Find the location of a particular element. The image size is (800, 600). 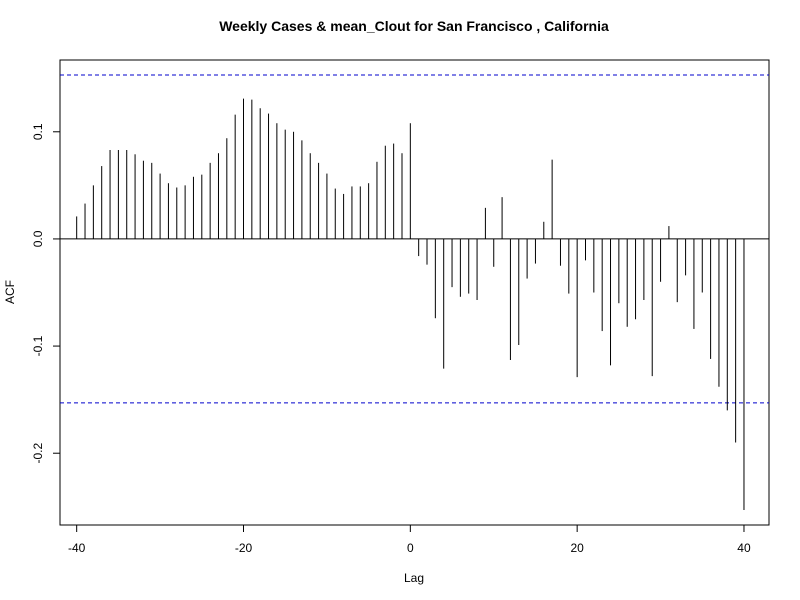

x-tick-label: 20 is located at coordinates (577, 548).